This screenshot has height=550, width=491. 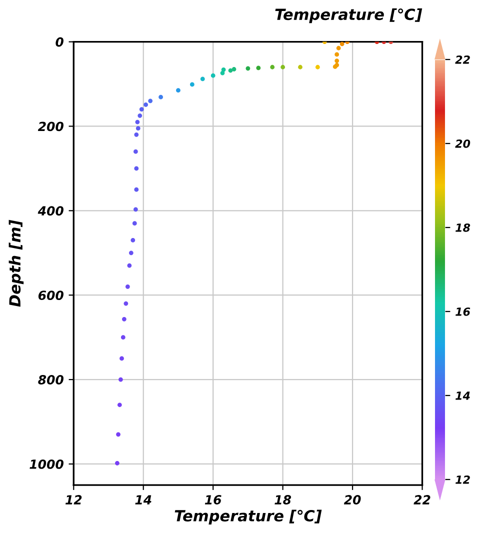 I want to click on y-tick-label: 800, so click(x=51, y=379).